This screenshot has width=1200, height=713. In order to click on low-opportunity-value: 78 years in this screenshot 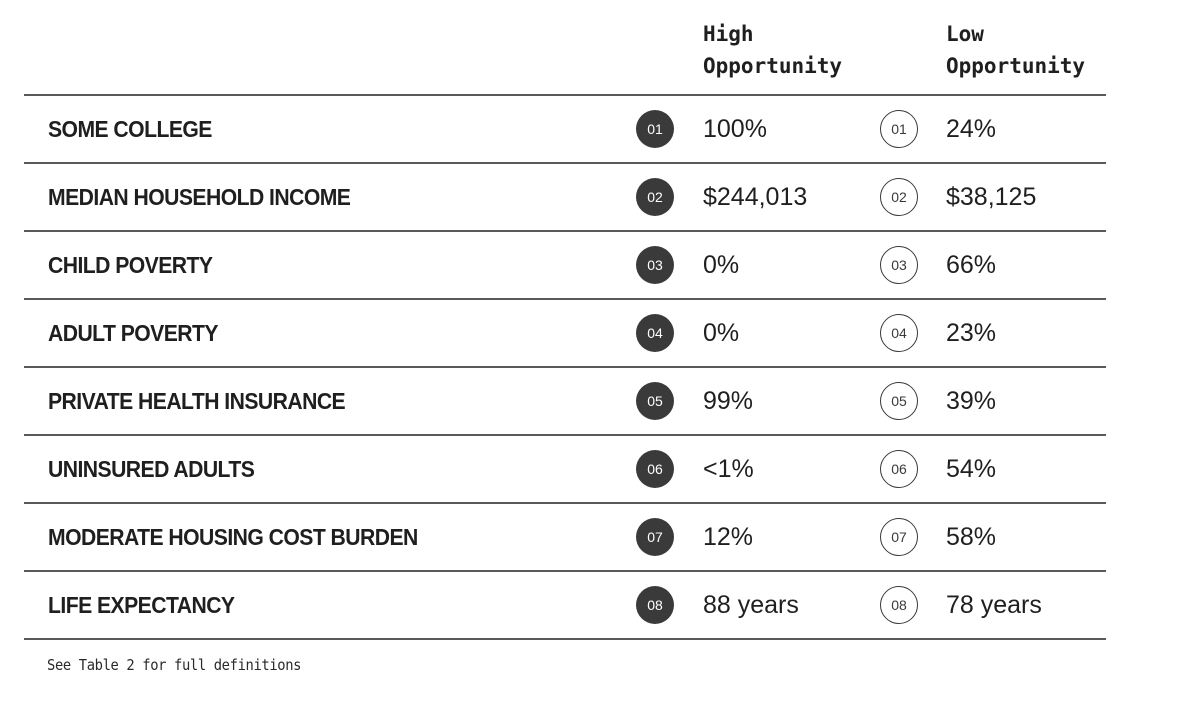, I will do `click(994, 605)`.